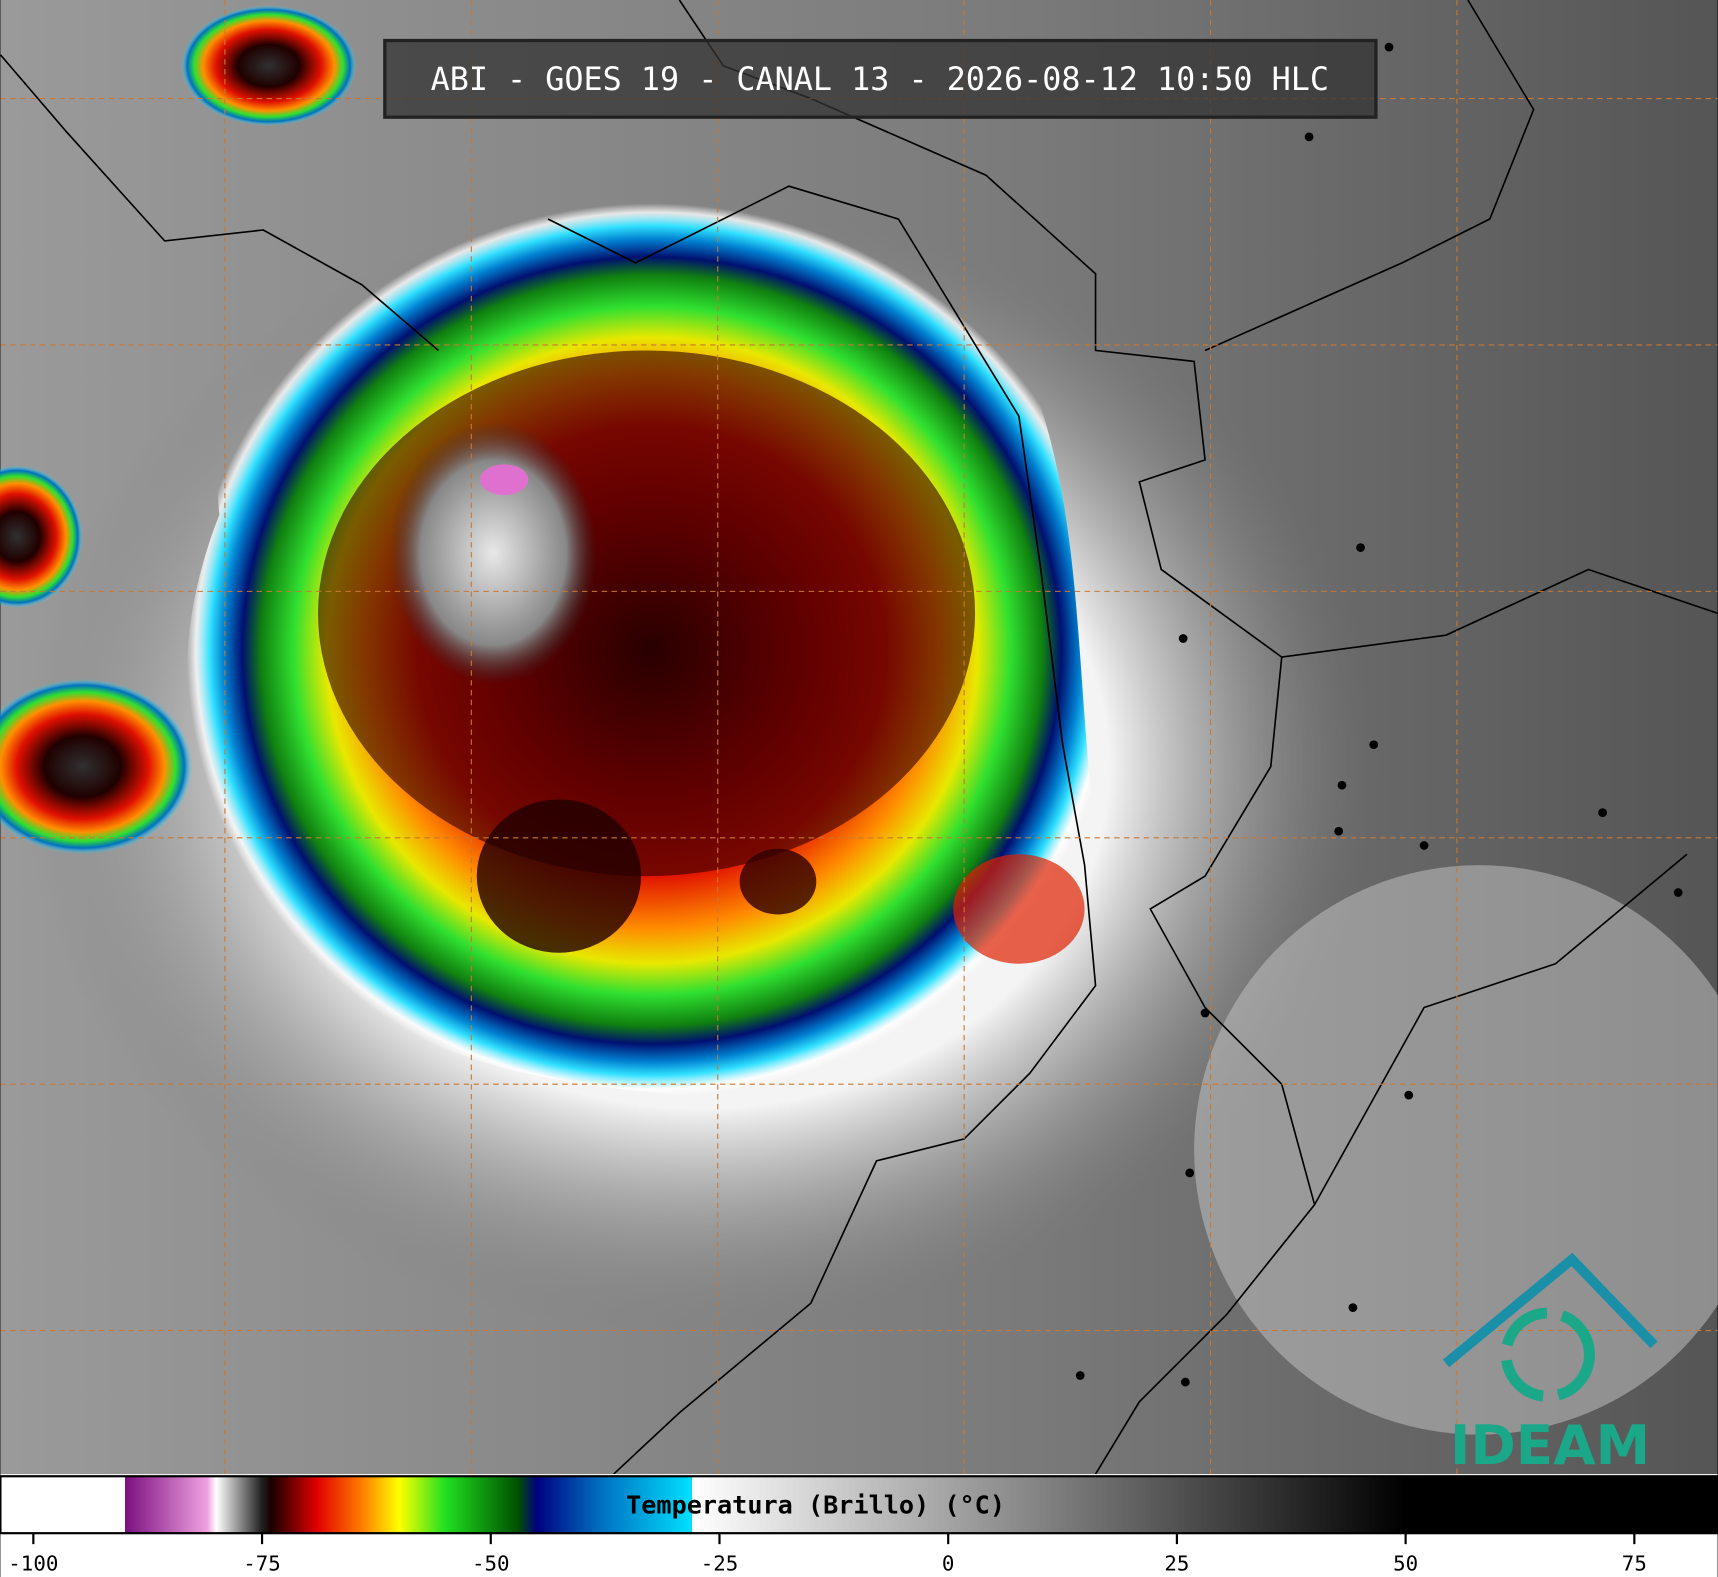 The width and height of the screenshot is (1718, 1577). I want to click on colorbar-tick-label: -50, so click(491, 1563).